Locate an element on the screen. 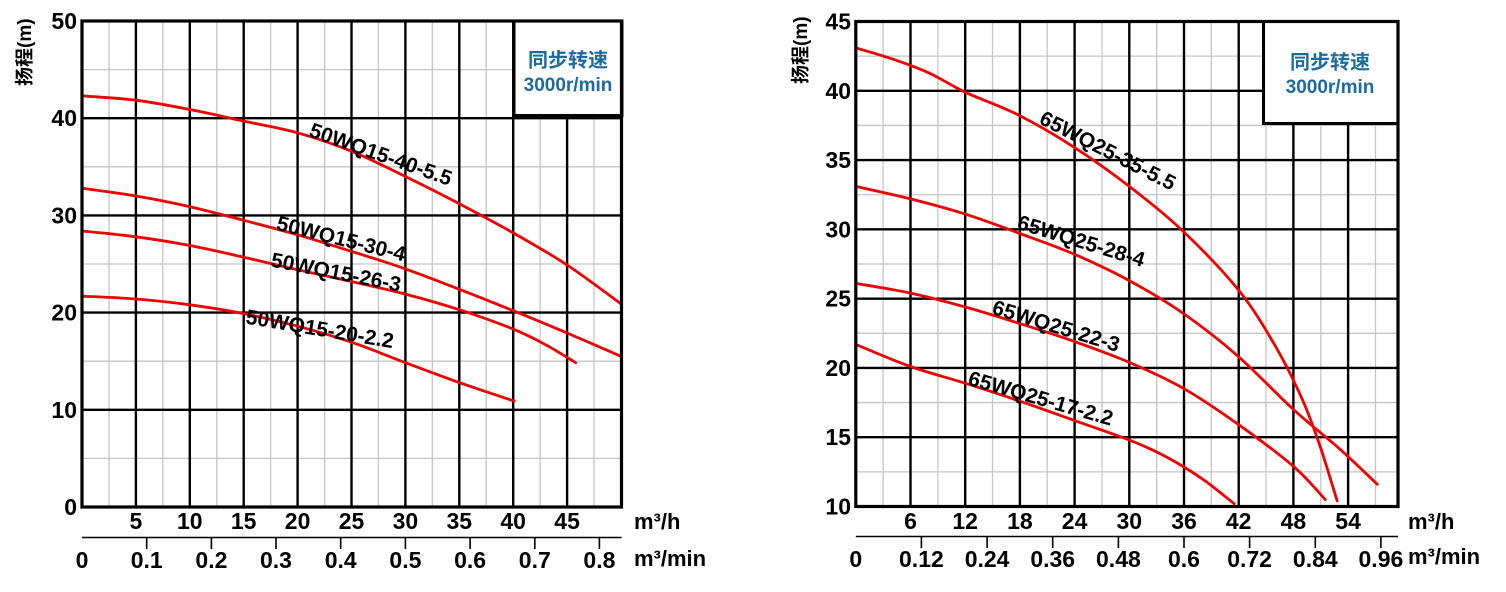 Image resolution: width=1506 pixels, height=592 pixels. svg-text: 0.84 is located at coordinates (1315, 559).